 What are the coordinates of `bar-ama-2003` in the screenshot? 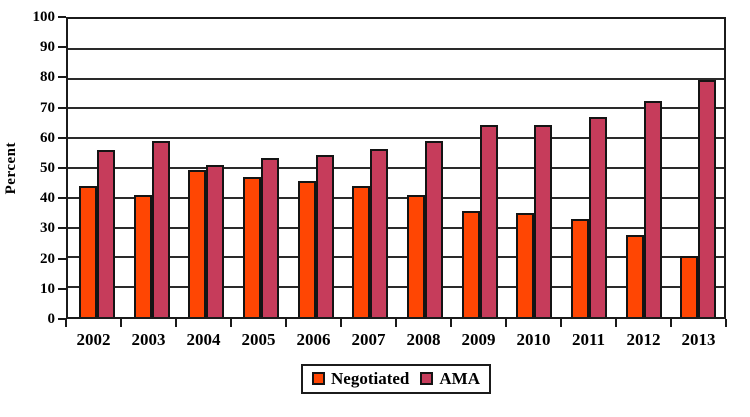 It's located at (160, 229).